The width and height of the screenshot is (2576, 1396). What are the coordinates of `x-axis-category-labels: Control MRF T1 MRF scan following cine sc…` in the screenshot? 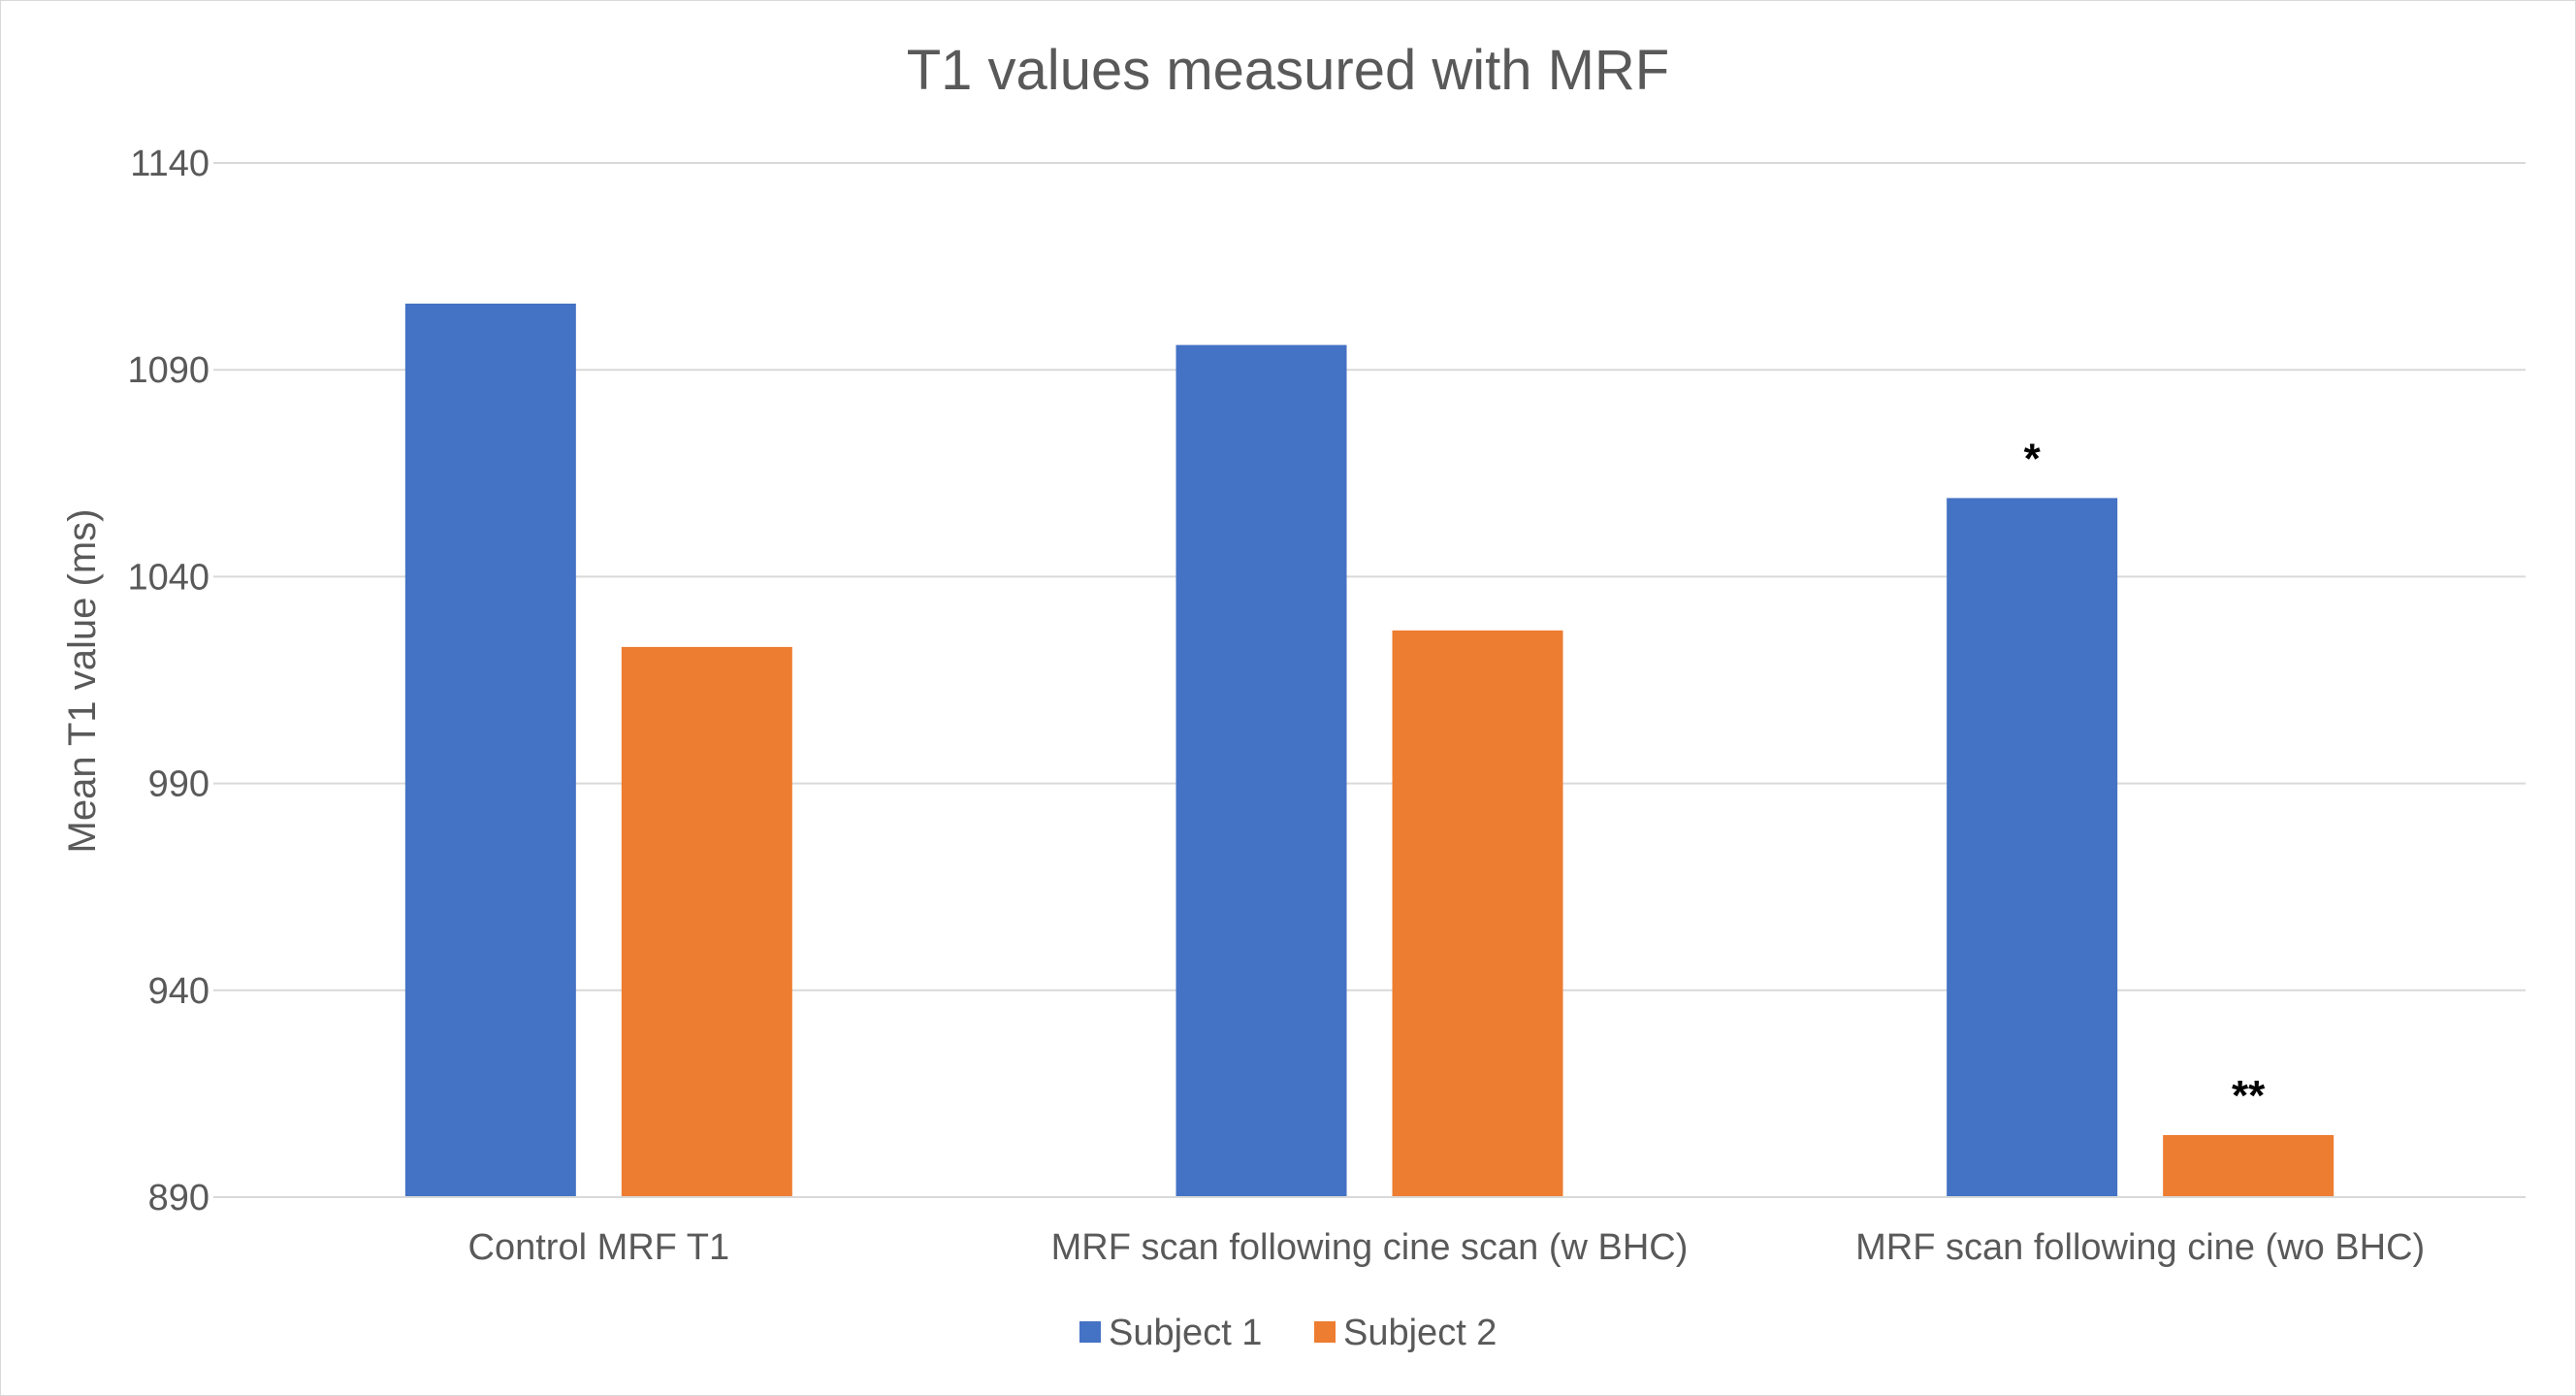 It's located at (1447, 1247).